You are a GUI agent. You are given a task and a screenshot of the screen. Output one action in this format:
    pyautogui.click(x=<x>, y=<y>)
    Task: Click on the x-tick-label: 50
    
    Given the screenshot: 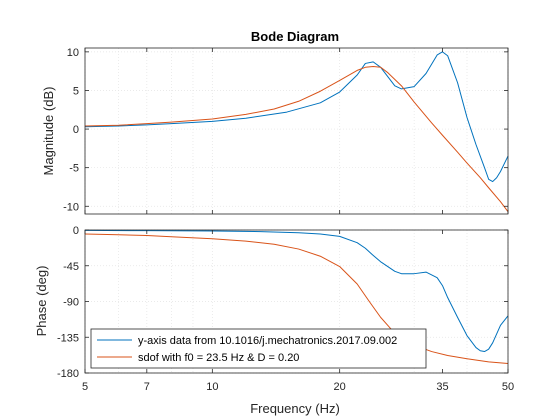 What is the action you would take?
    pyautogui.click(x=508, y=387)
    